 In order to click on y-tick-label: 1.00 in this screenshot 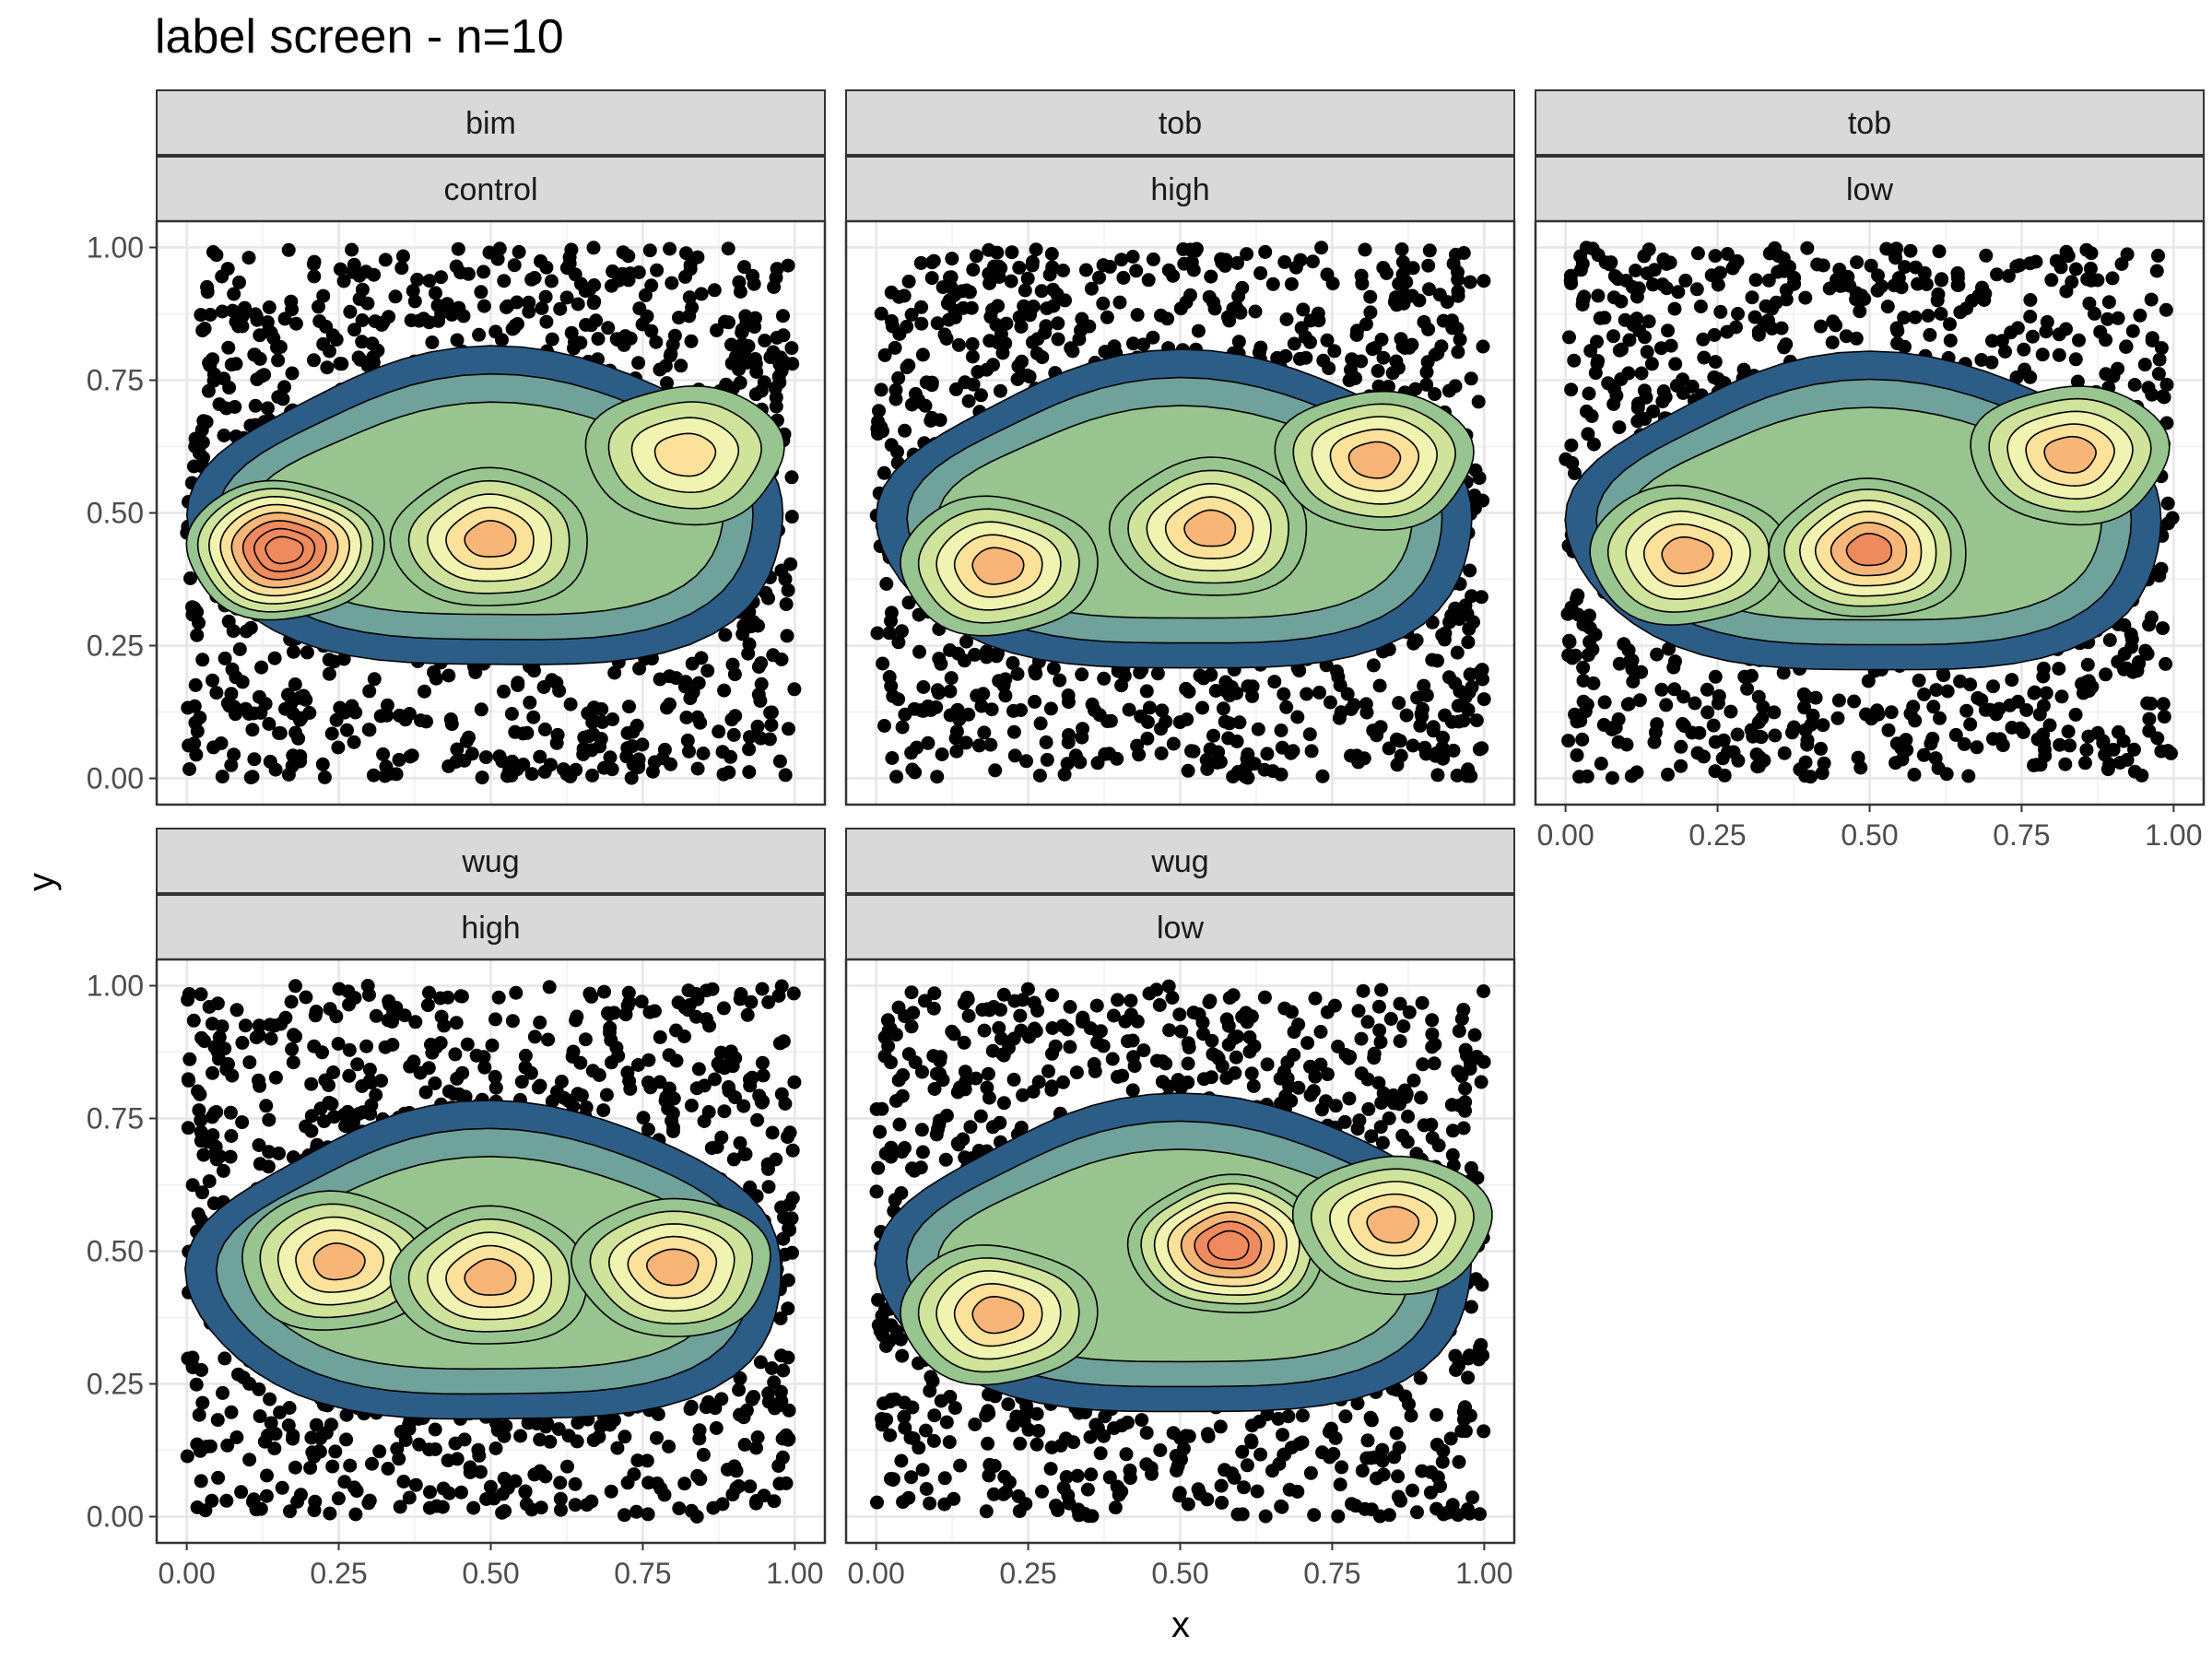, I will do `click(115, 247)`.